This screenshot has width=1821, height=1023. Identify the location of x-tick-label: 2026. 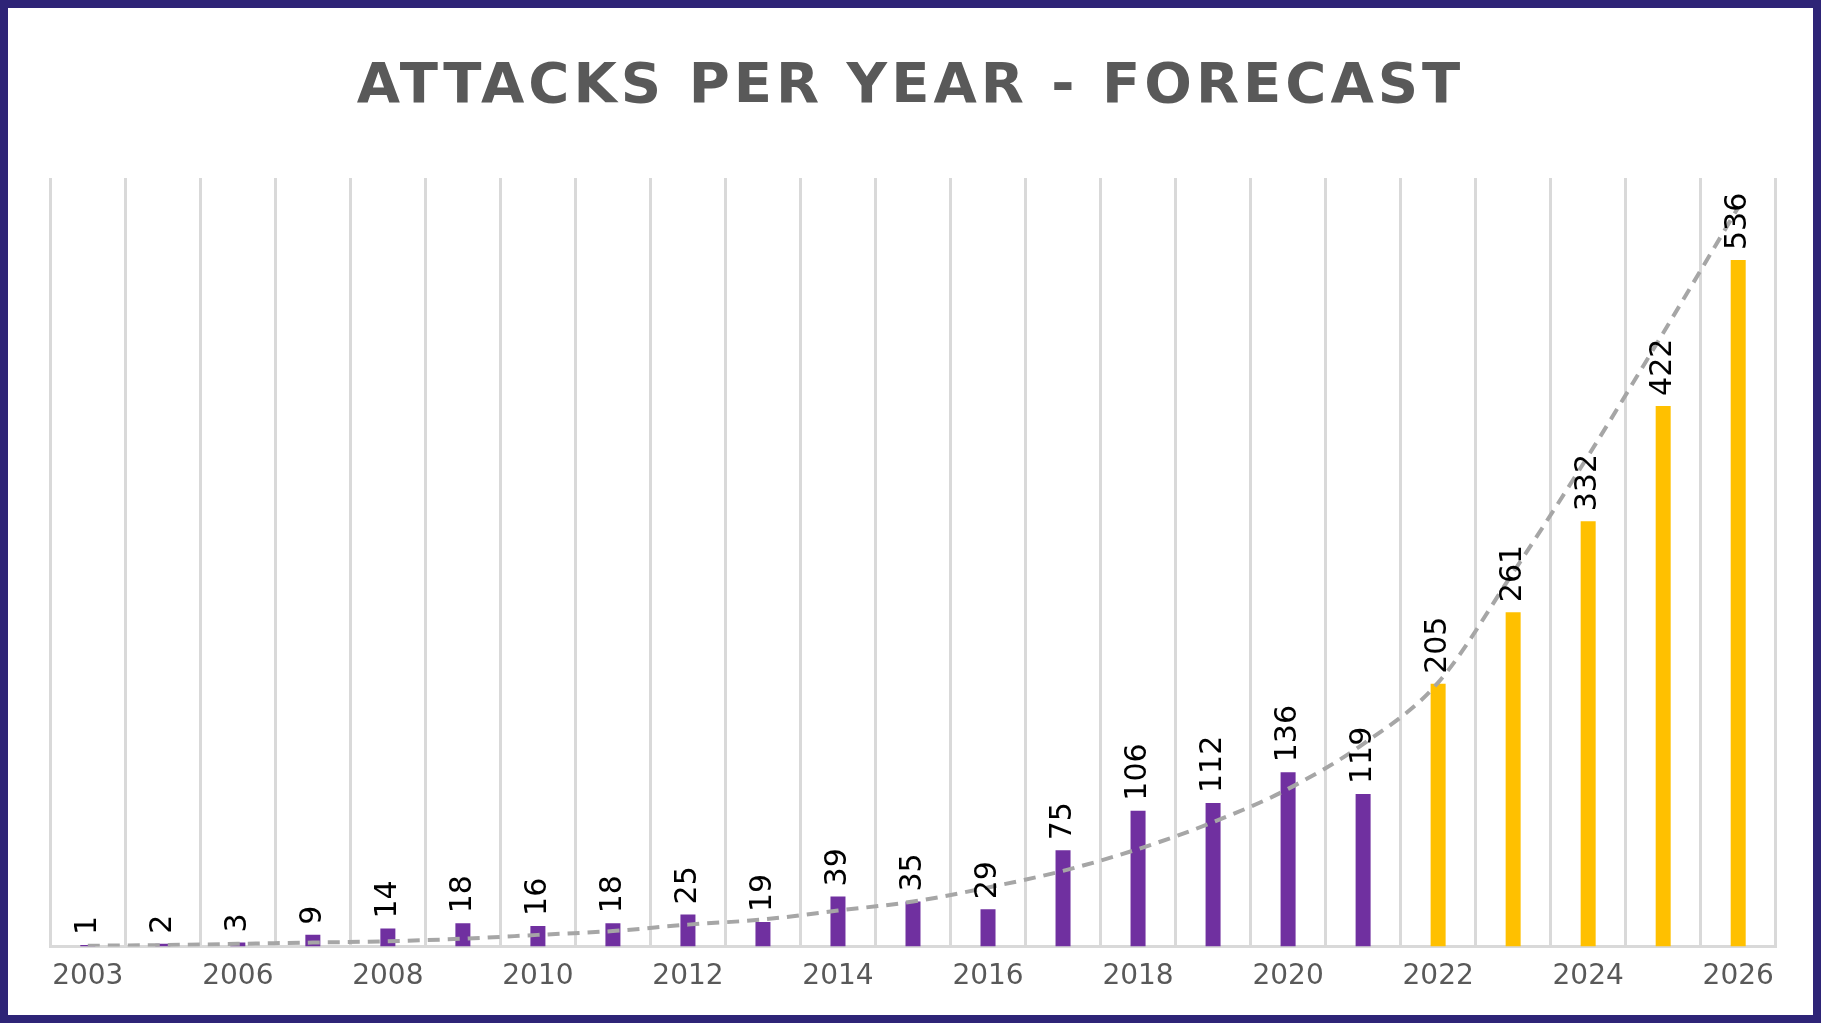
(1738, 975).